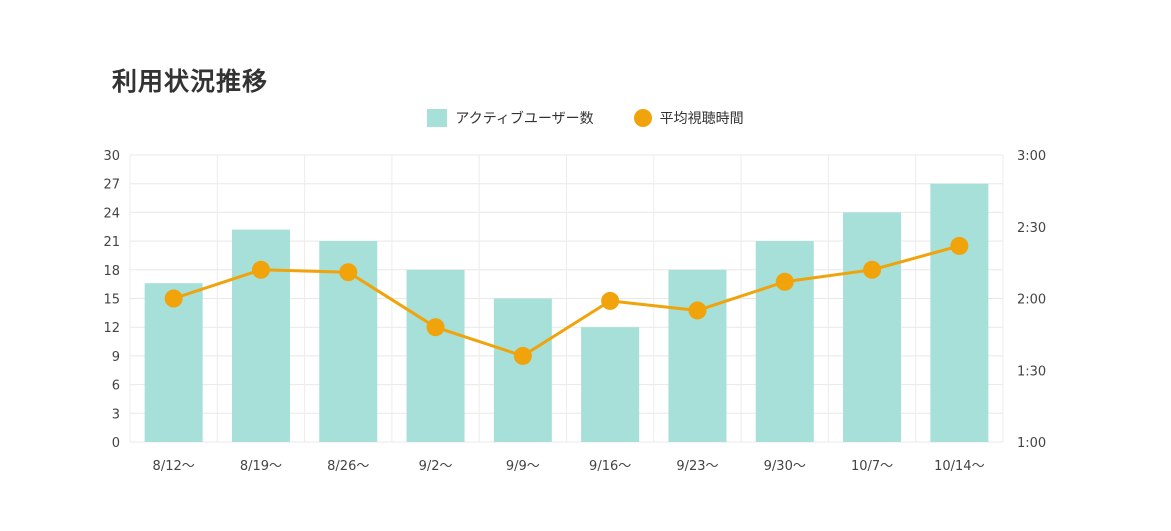  What do you see at coordinates (111, 328) in the screenshot?
I see `left-tick-label: 12` at bounding box center [111, 328].